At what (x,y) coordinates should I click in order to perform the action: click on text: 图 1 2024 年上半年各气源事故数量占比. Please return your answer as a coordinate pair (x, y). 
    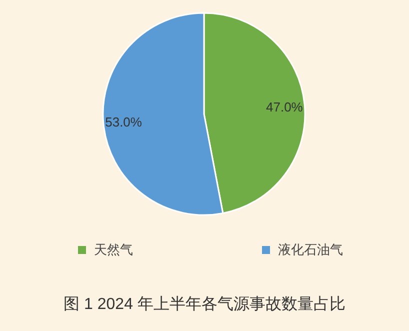
    Looking at the image, I should click on (205, 304).